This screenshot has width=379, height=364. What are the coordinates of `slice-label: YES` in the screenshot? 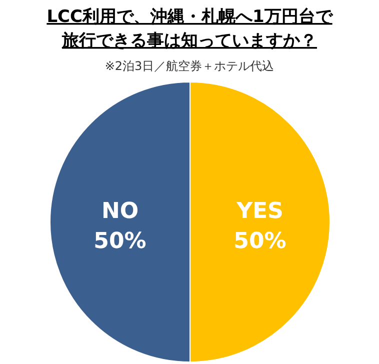 It's located at (260, 211).